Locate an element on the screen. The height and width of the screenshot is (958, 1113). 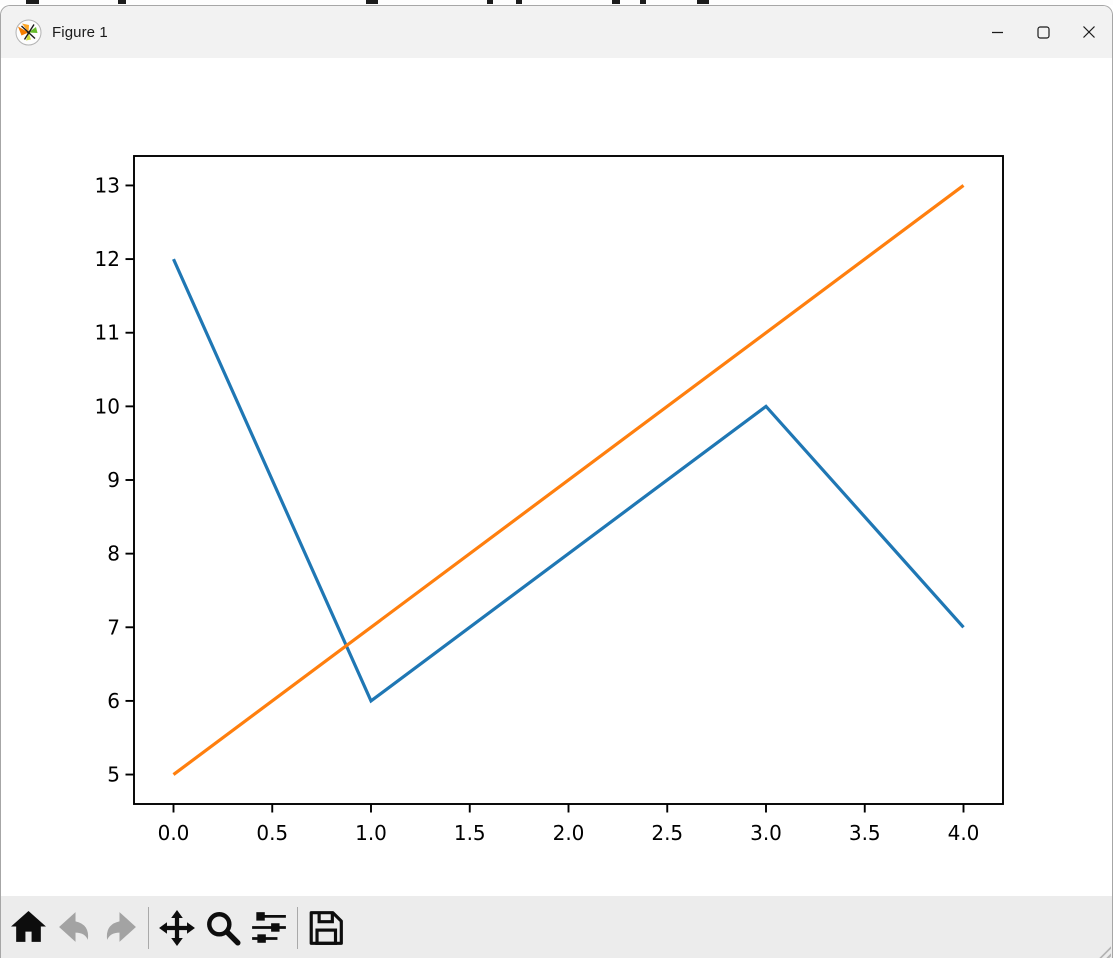
home-button is located at coordinates (28, 928).